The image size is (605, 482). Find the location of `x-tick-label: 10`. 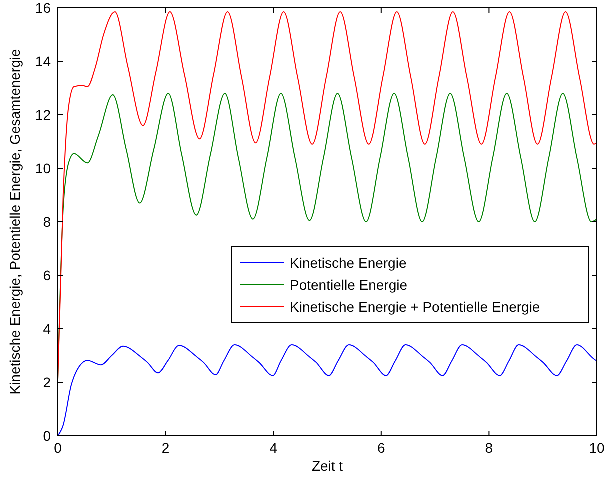

x-tick-label: 10 is located at coordinates (597, 448).